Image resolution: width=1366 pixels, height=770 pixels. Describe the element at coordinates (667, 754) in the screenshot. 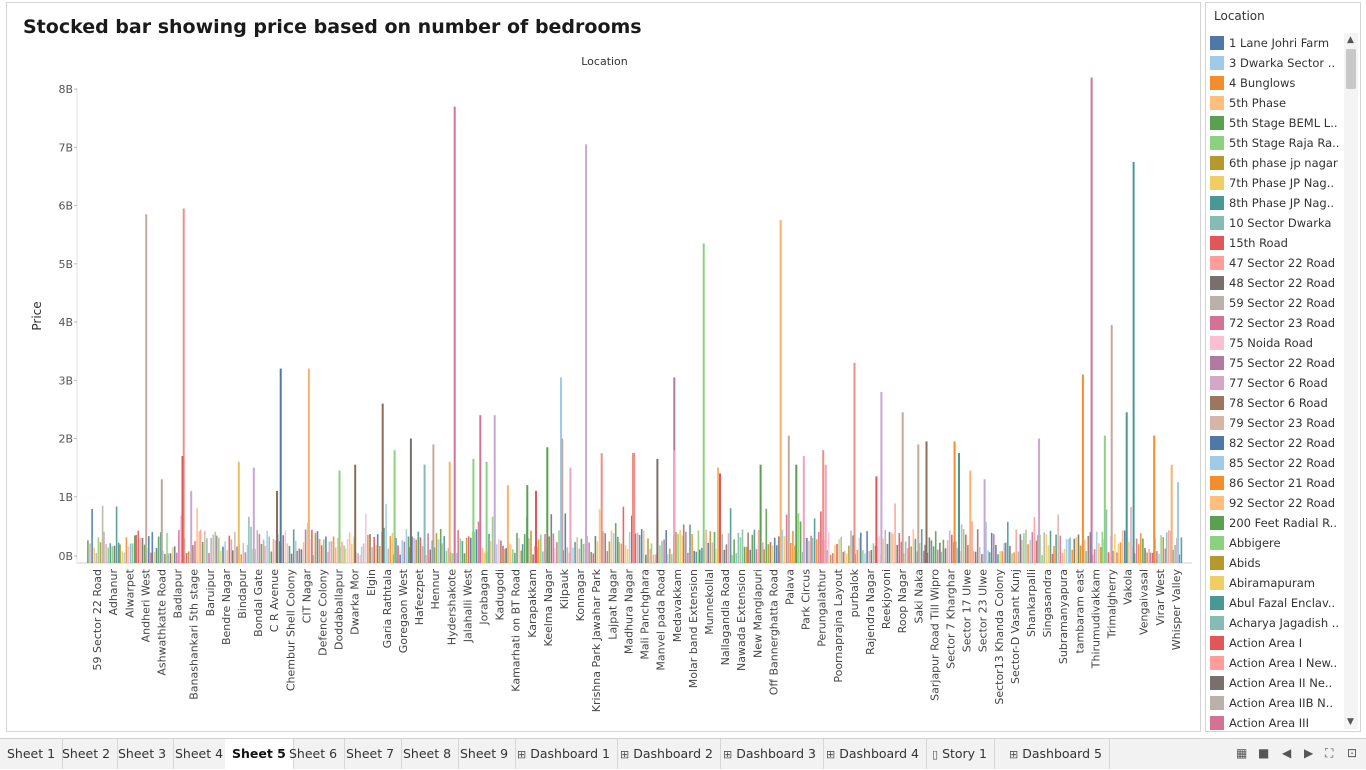

I see `tab-dashboard-2: ⊞ Dashboard 2` at that location.